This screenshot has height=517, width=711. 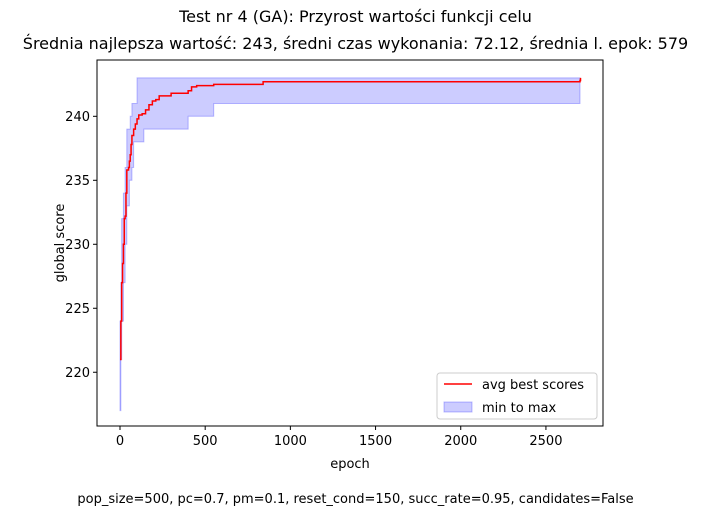 I want to click on legend-label-band: min to max, so click(x=519, y=408).